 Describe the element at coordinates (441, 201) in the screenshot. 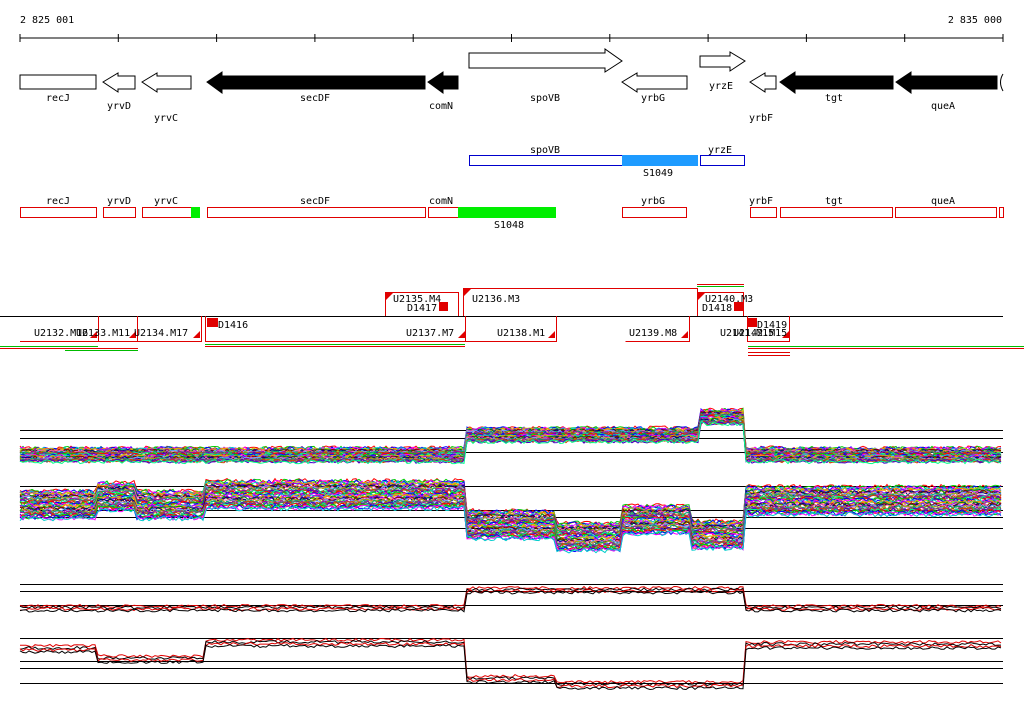

I see `antisense-label-comN: comN` at that location.